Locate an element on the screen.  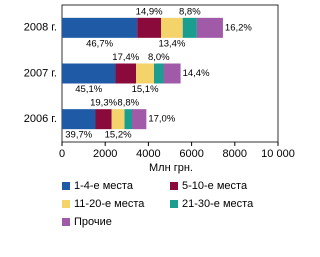
share-label: 17,0% is located at coordinates (161, 119).